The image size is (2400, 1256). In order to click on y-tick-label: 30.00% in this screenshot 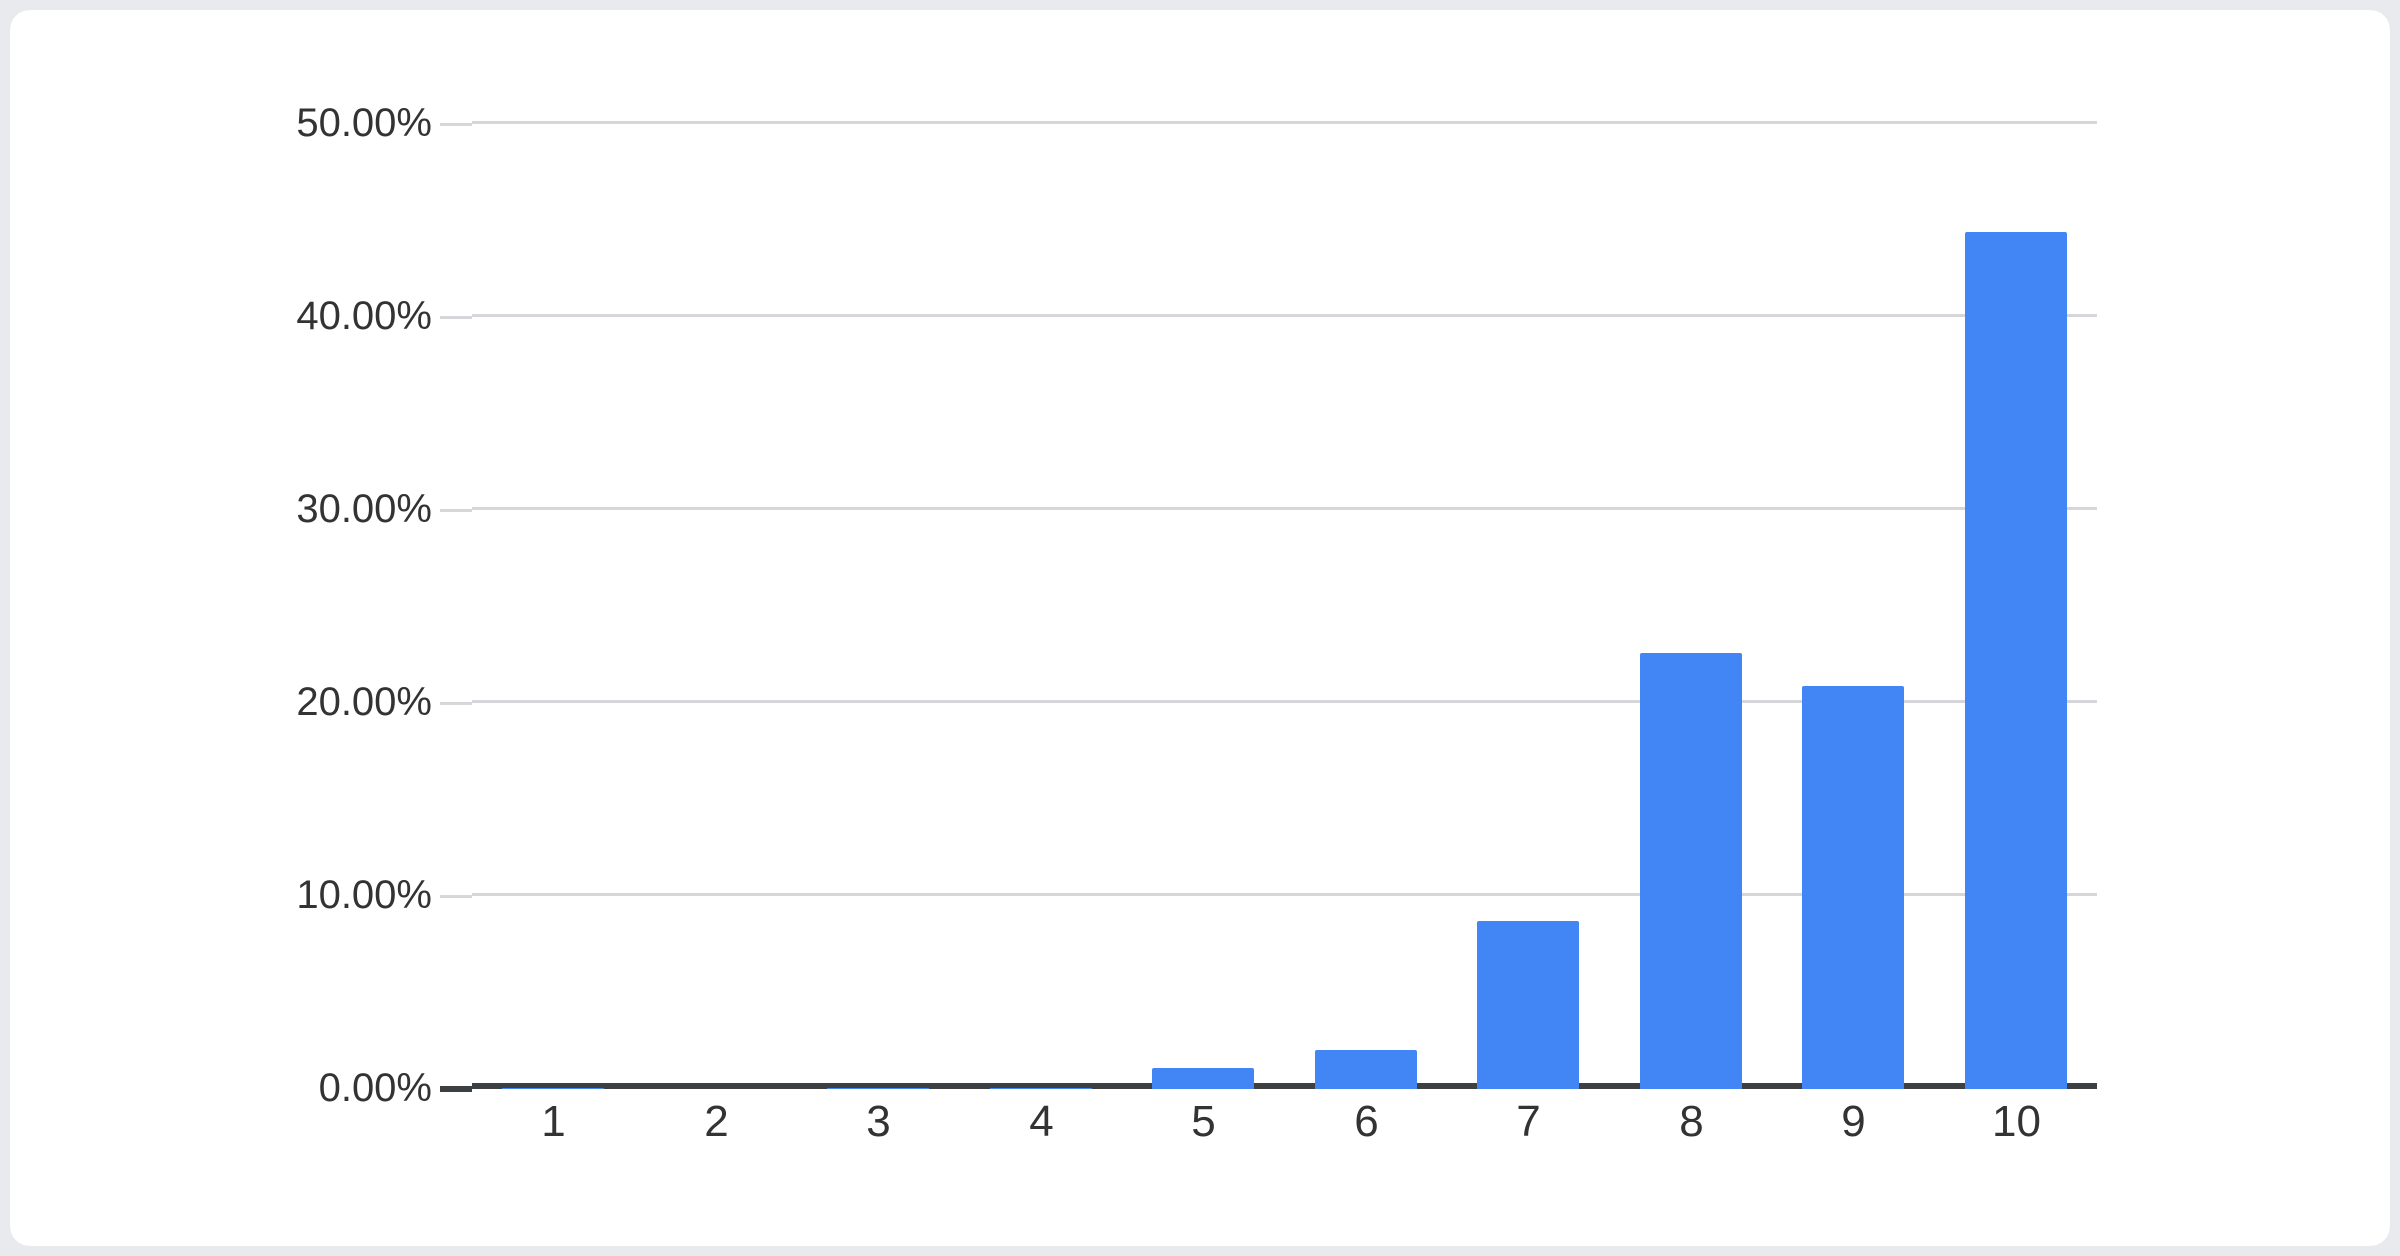, I will do `click(364, 509)`.